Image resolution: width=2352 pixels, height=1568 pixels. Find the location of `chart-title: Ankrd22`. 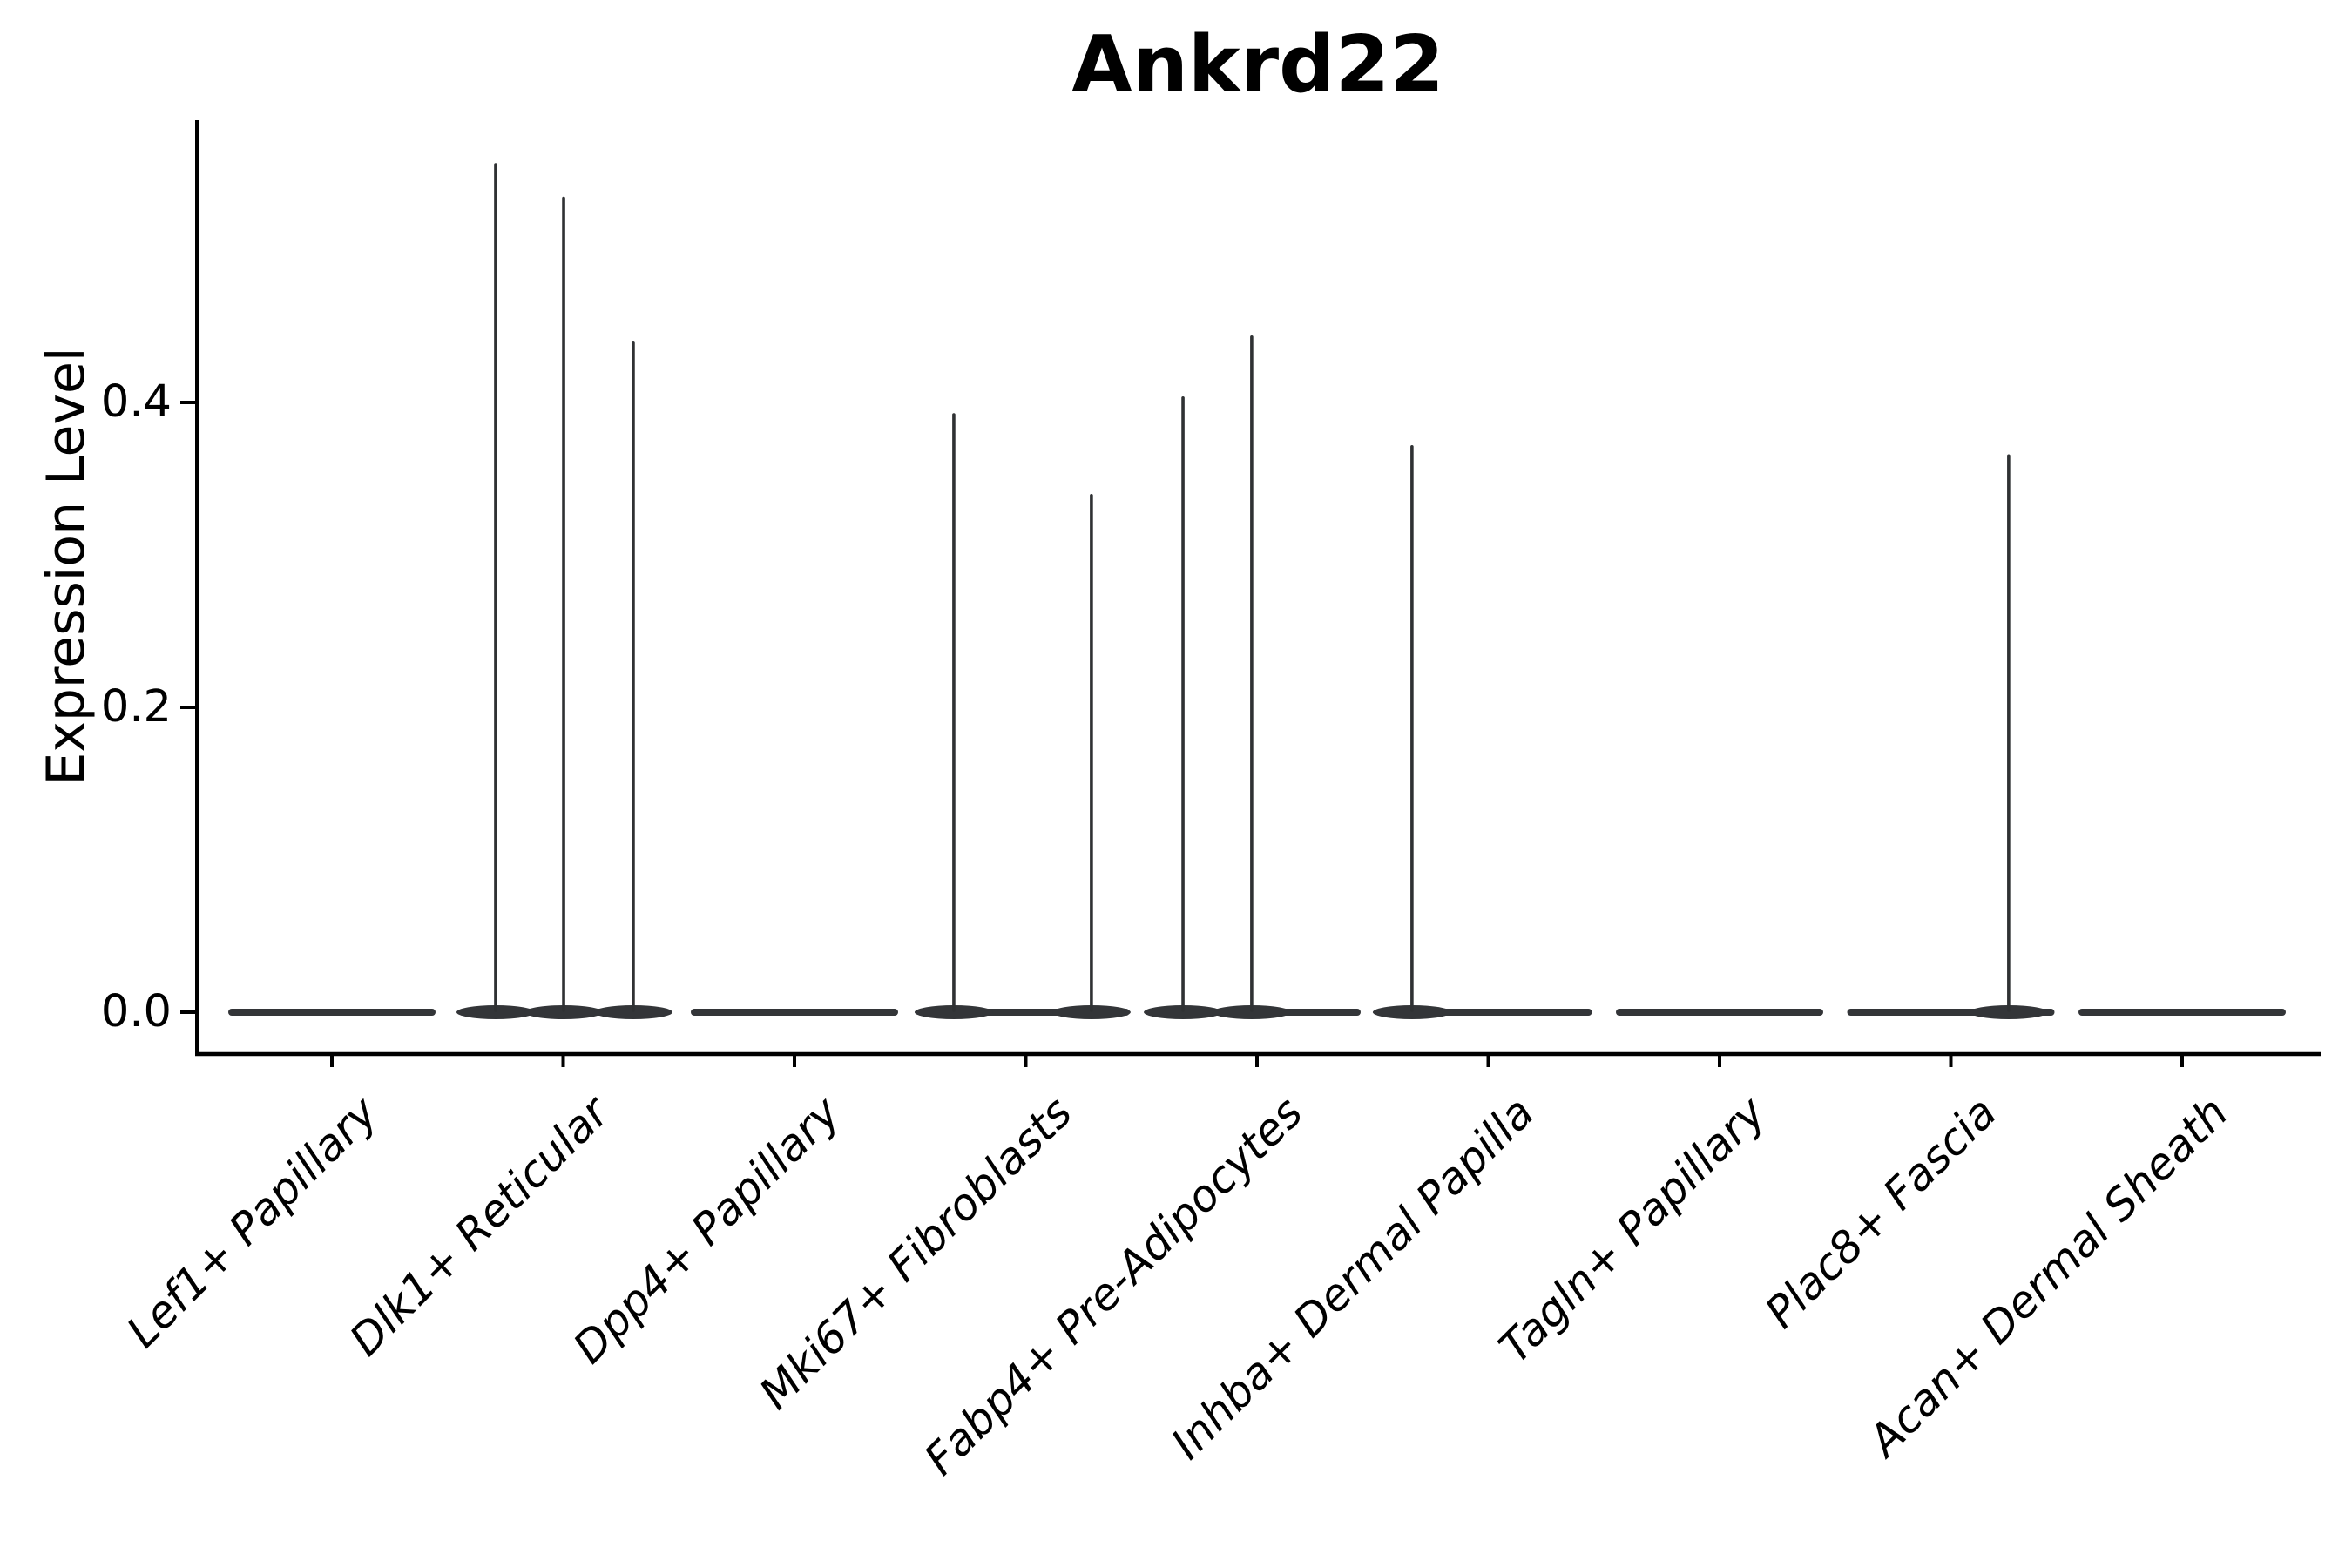

chart-title: Ankrd22 is located at coordinates (1257, 65).